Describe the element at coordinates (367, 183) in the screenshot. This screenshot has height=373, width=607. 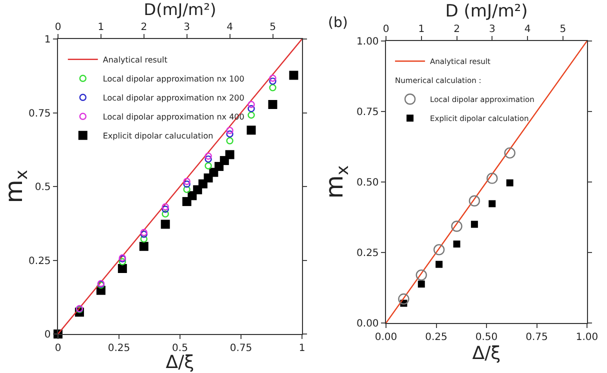
I see `y-tick-label: 0.50` at that location.